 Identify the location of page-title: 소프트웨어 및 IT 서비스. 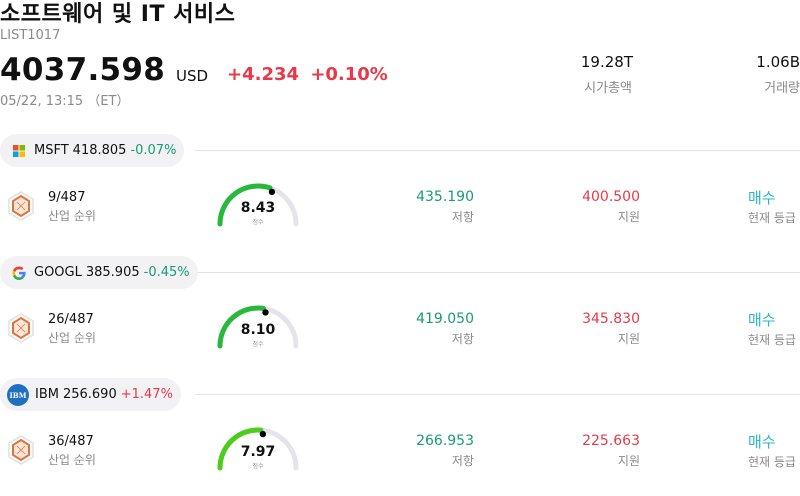
(118, 14).